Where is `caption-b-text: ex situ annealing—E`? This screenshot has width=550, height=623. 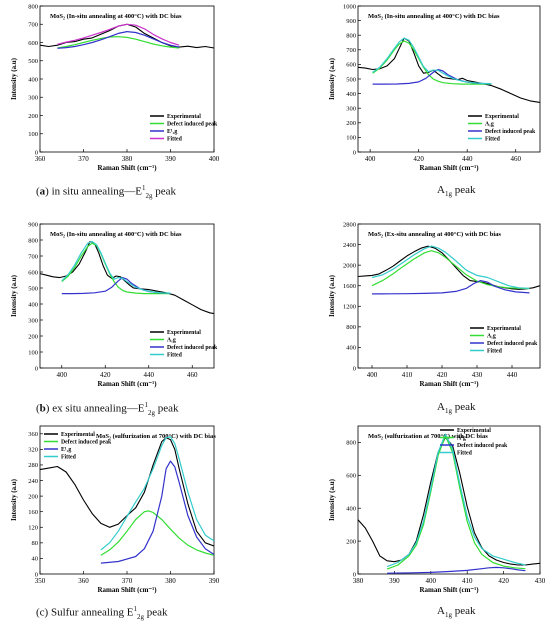
caption-b-text: ex situ annealing—E is located at coordinates (98, 408).